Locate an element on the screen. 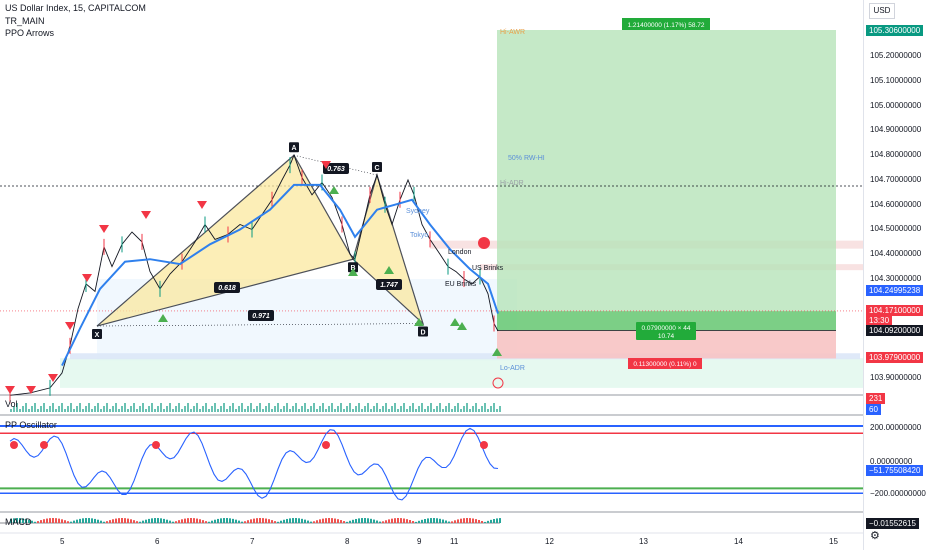 This screenshot has width=932, height=550. pattern-point-d is located at coordinates (423, 331).